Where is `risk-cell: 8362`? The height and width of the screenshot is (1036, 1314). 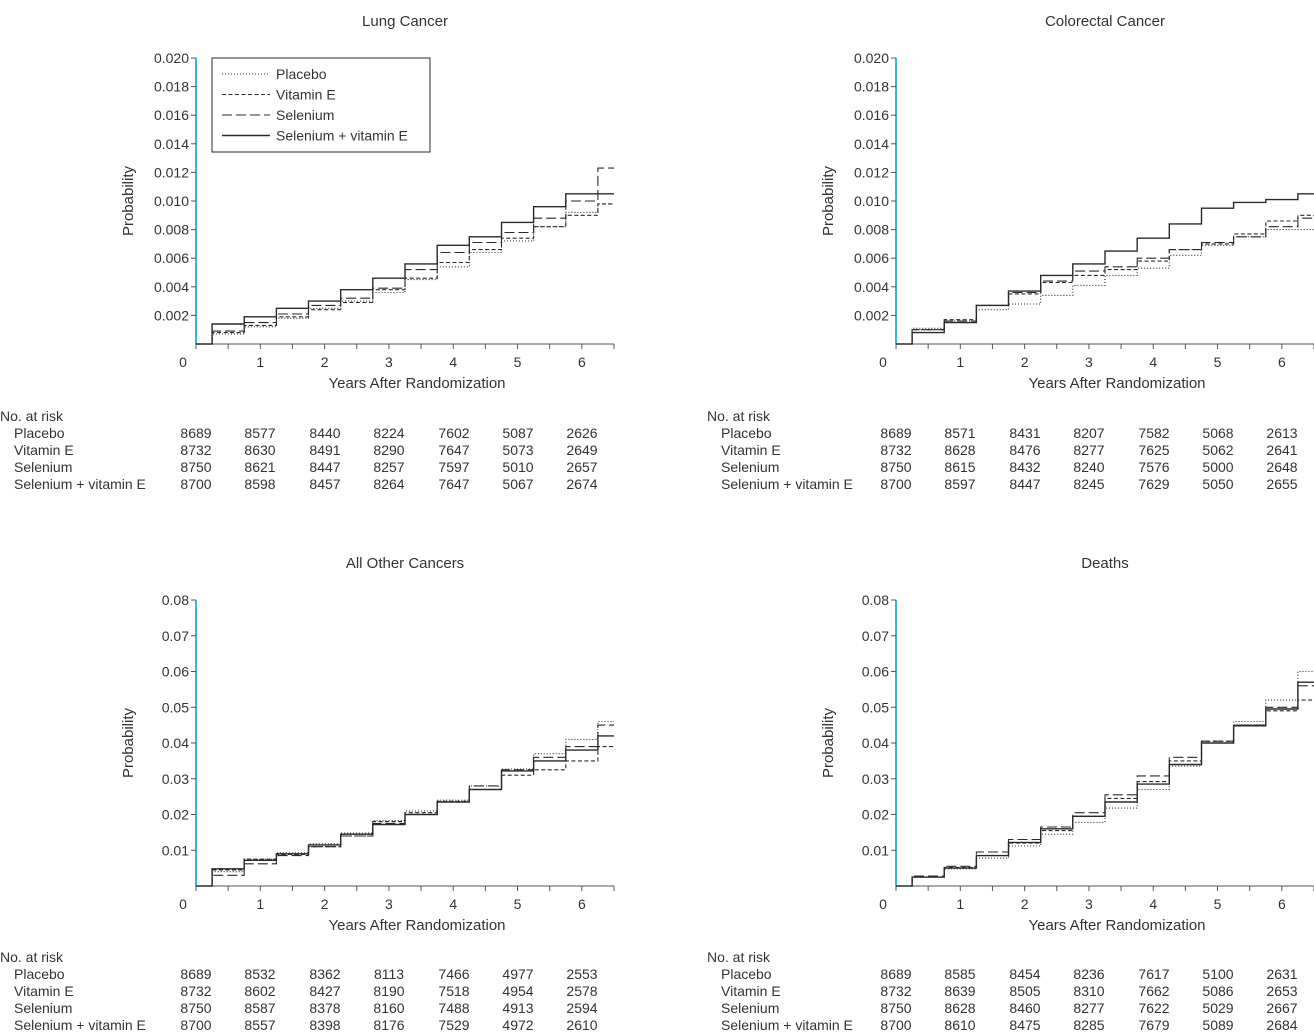 risk-cell: 8362 is located at coordinates (324, 974).